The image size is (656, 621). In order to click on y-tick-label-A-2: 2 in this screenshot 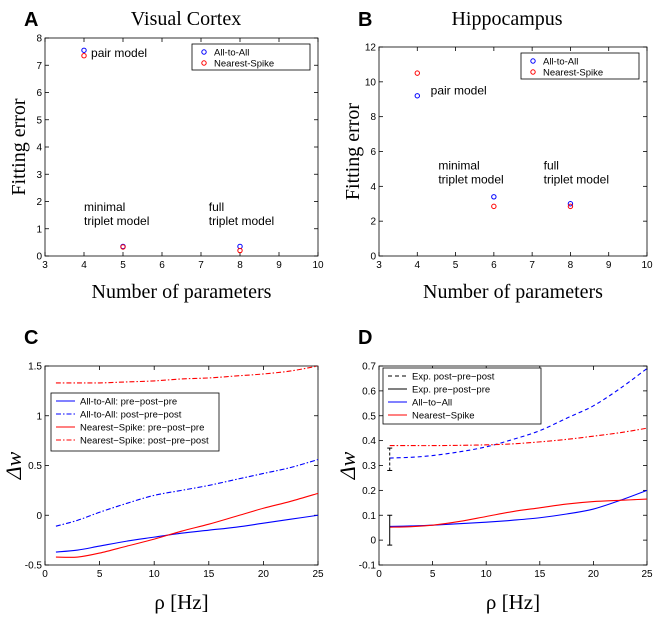, I will do `click(39, 202)`.